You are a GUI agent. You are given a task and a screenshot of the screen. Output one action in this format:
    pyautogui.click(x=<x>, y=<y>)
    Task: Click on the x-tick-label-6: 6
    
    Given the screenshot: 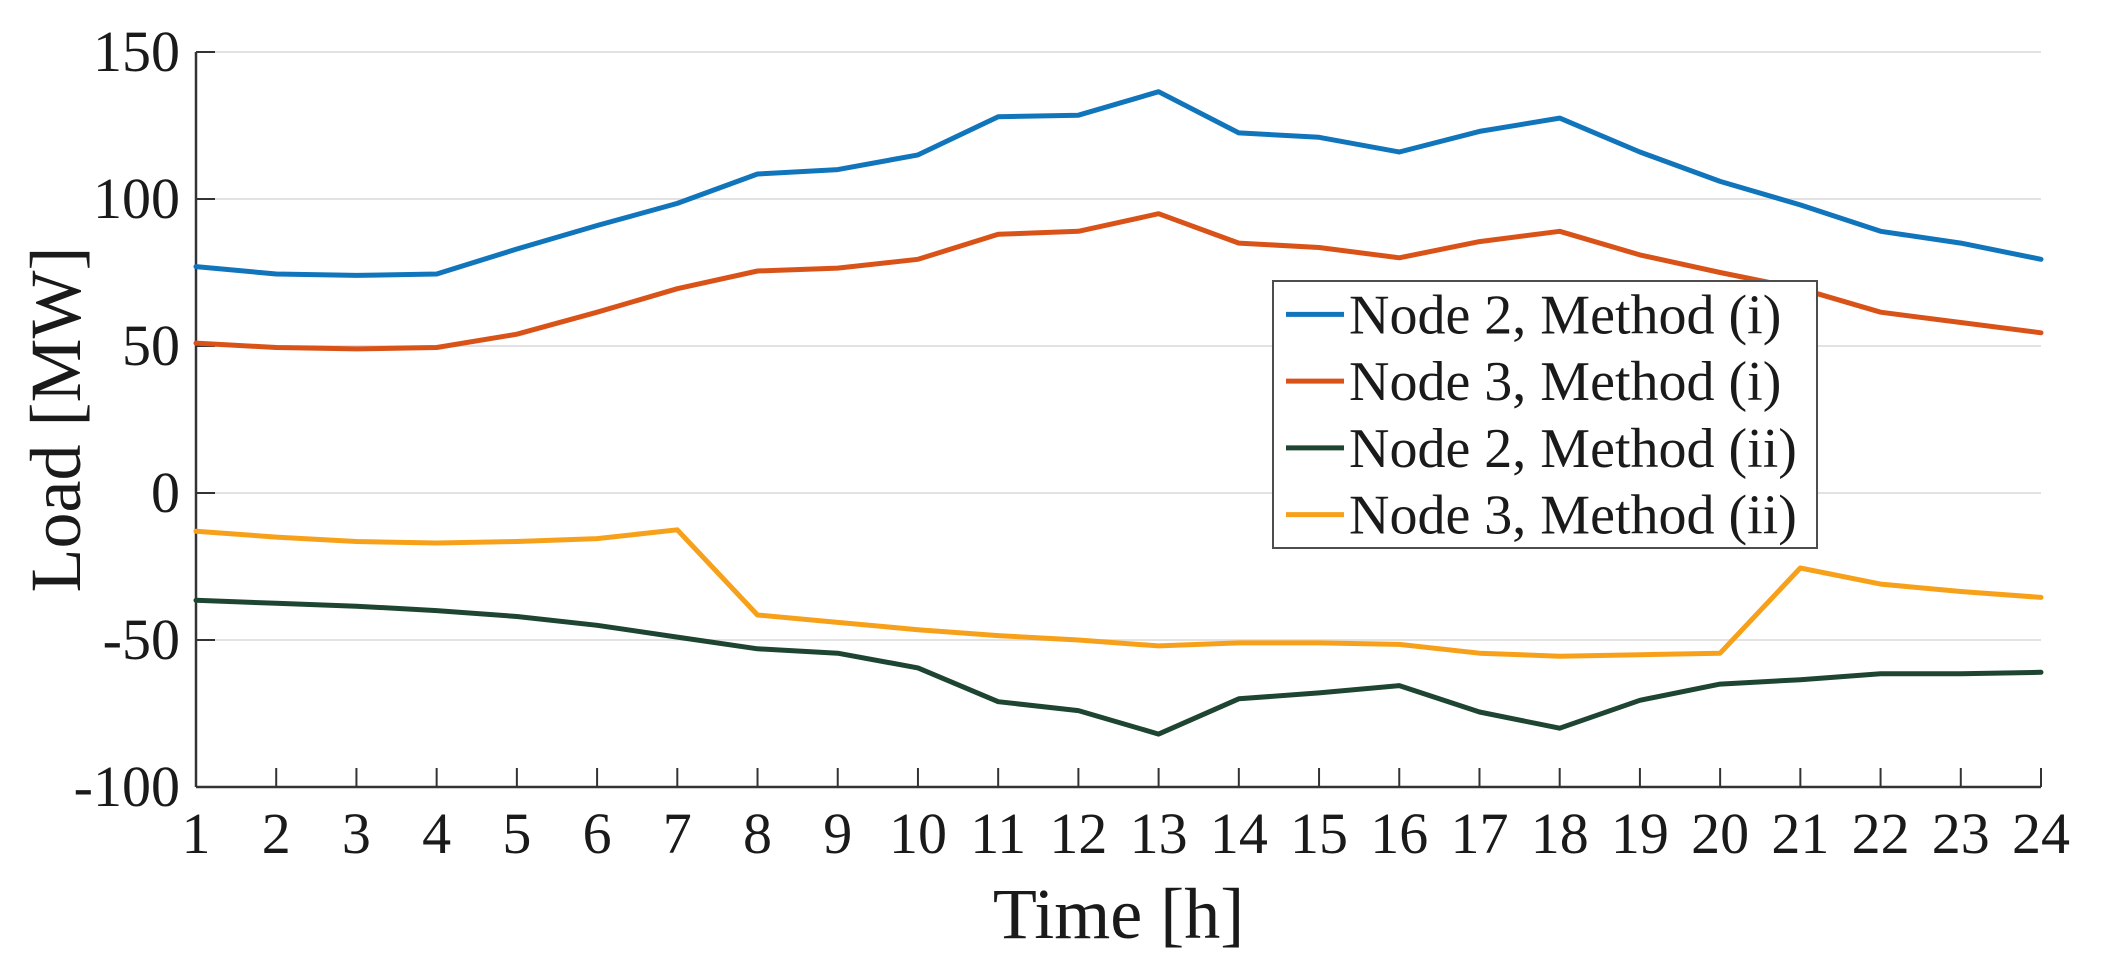 What is the action you would take?
    pyautogui.click(x=597, y=833)
    